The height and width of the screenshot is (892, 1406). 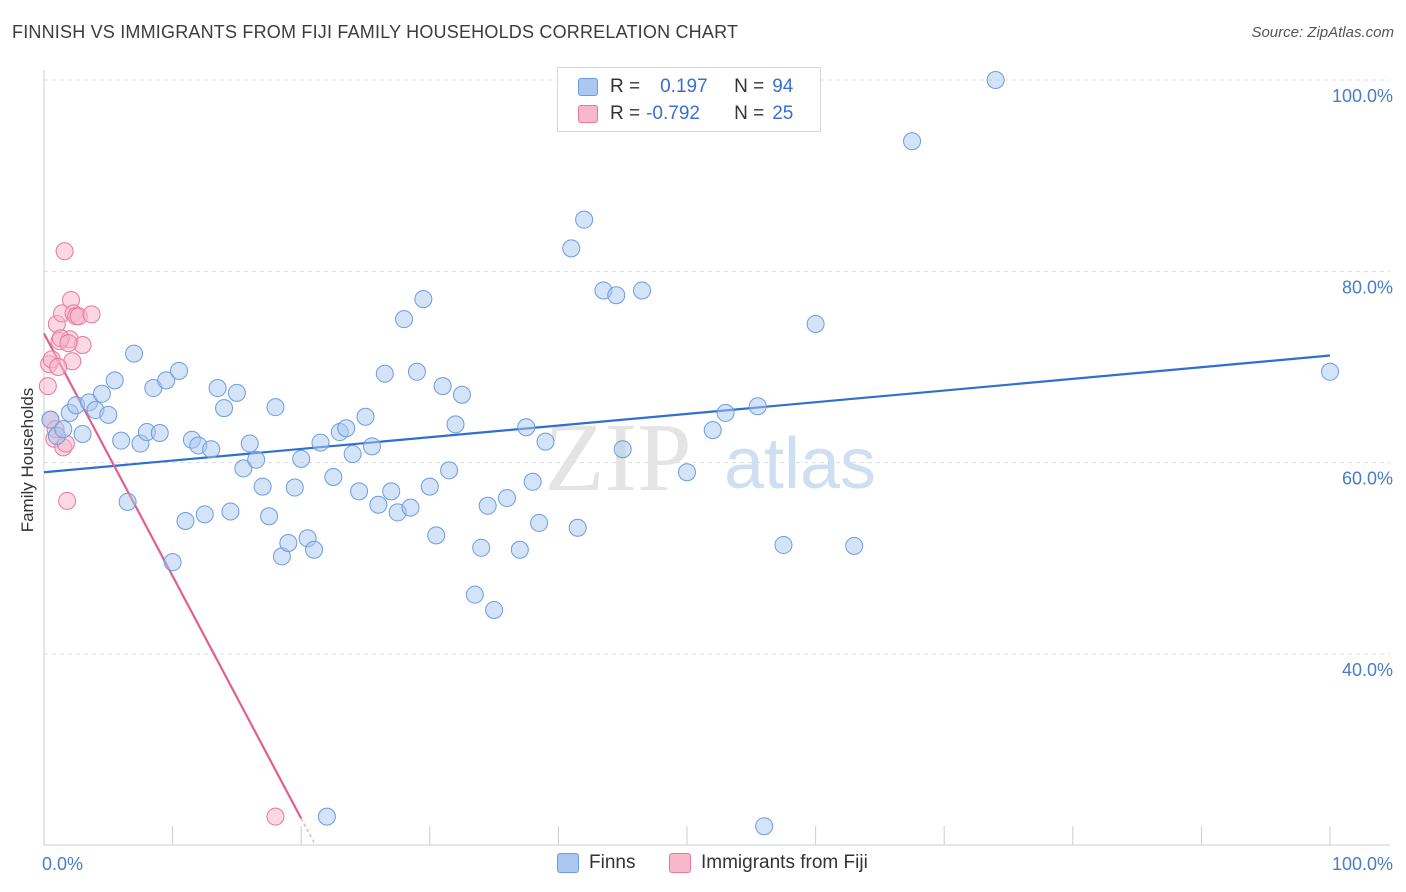 What do you see at coordinates (673, 113) in the screenshot?
I see `legend-r-value: -0.792` at bounding box center [673, 113].